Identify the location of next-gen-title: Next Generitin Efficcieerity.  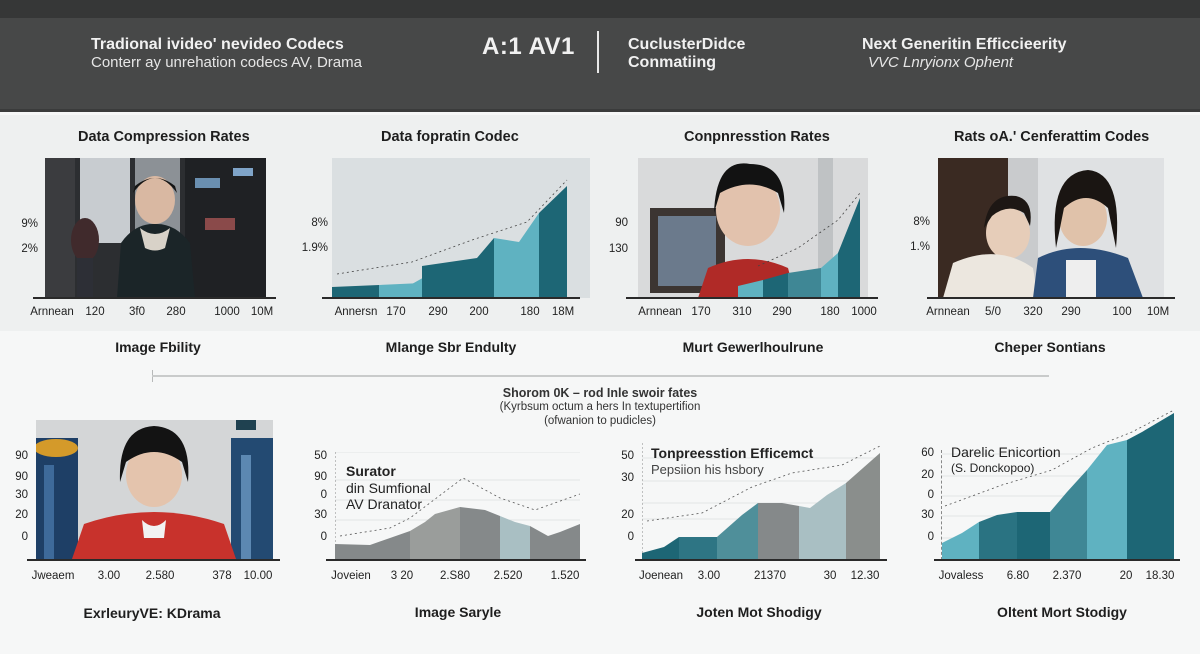
(964, 44).